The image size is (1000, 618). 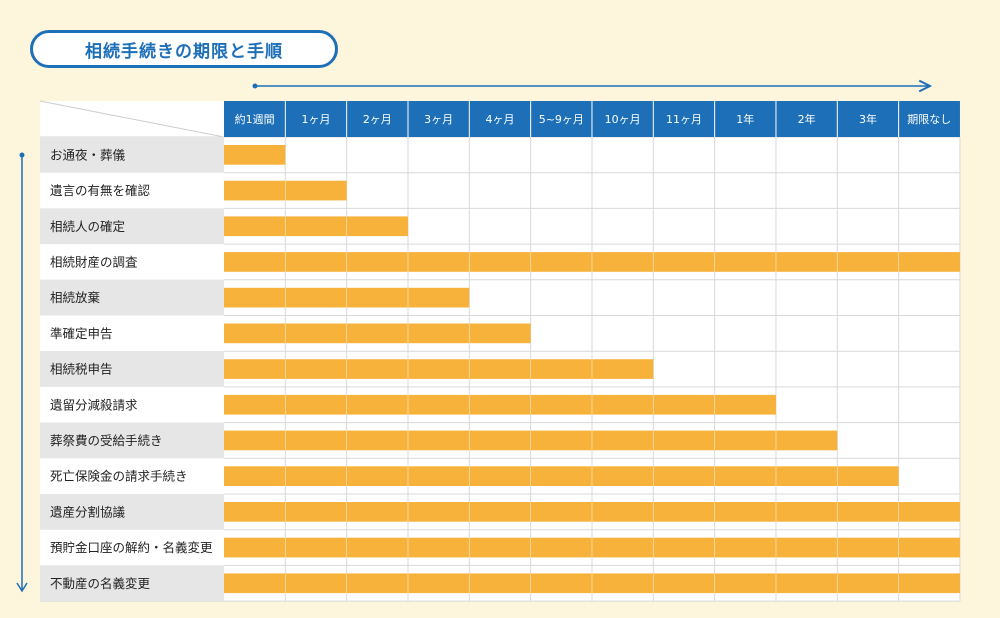 I want to click on row-label: 遺産分割協議, so click(x=88, y=511).